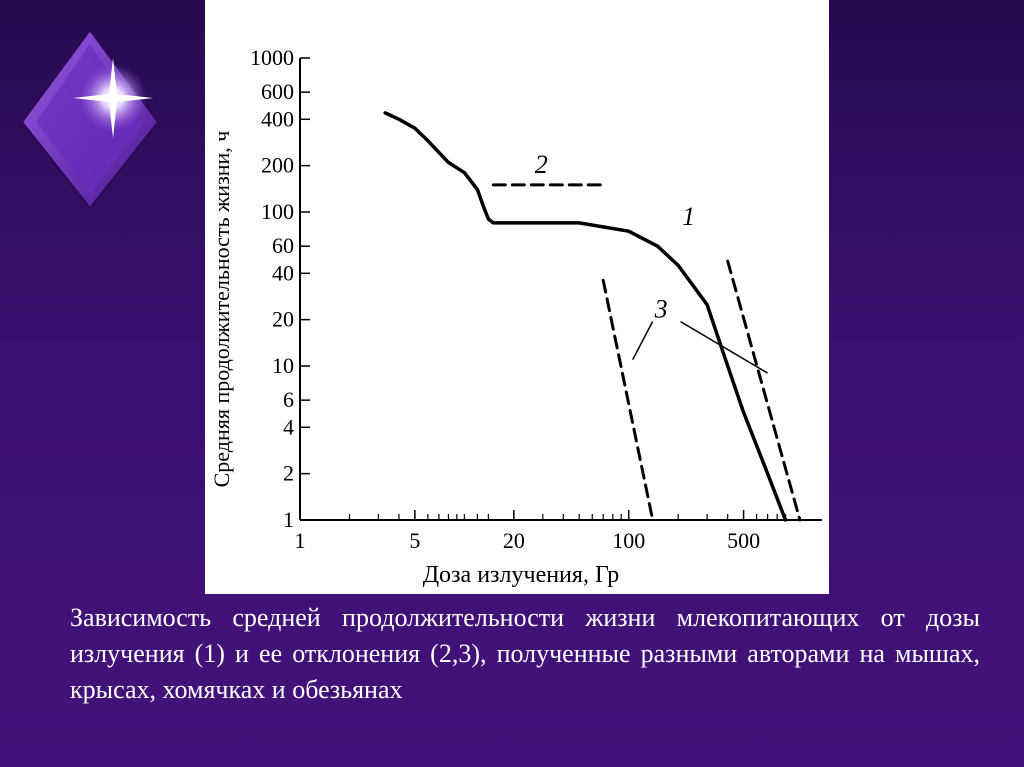 This screenshot has height=767, width=1024. Describe the element at coordinates (541, 164) in the screenshot. I see `series-2-label: 2` at that location.